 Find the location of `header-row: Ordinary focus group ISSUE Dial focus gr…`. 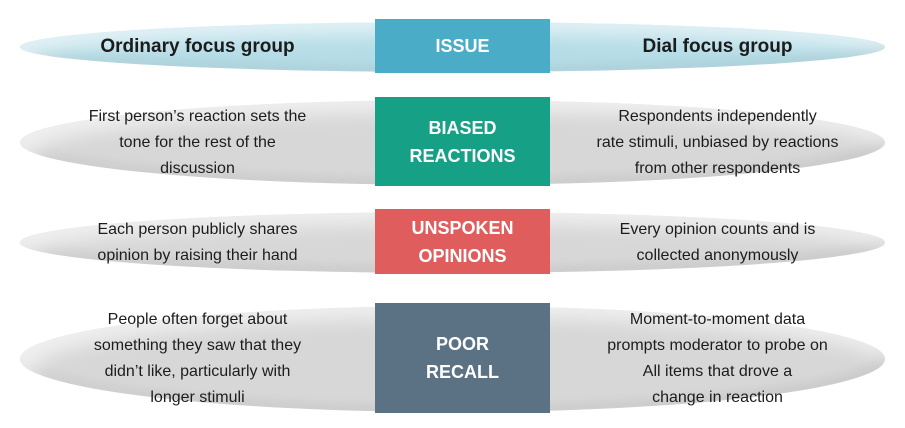

header-row: Ordinary focus group ISSUE Dial focus gr… is located at coordinates (452, 46).